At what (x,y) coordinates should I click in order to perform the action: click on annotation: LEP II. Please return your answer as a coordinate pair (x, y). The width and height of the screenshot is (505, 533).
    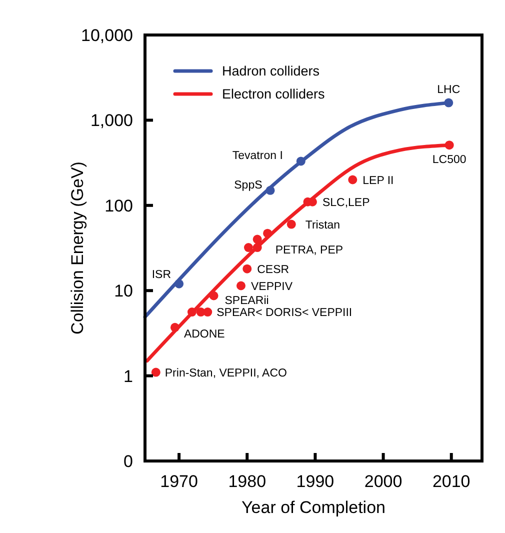
    Looking at the image, I should click on (378, 180).